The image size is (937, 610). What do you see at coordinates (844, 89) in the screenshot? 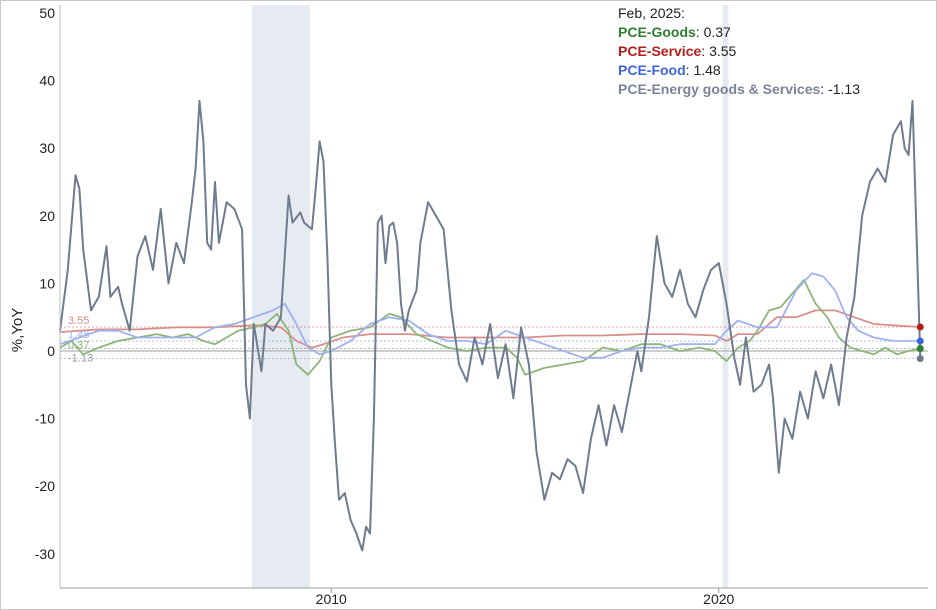
I see `legend-value: -1.13` at bounding box center [844, 89].